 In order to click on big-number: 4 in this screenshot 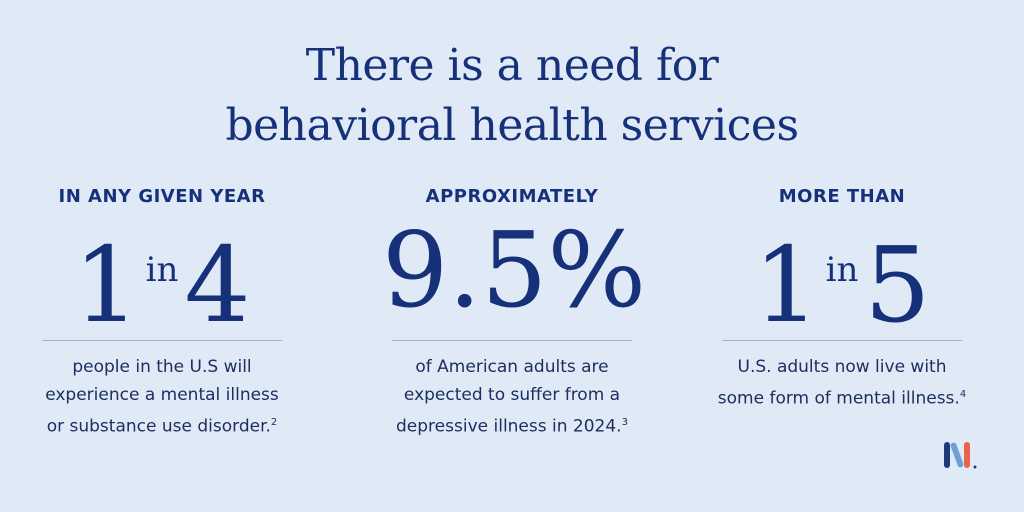, I will do `click(217, 285)`.